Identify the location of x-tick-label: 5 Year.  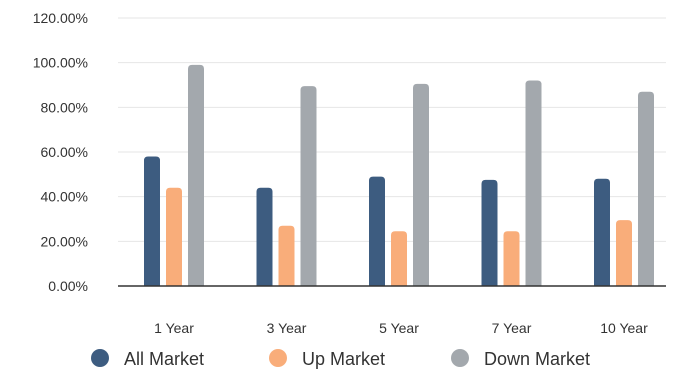
(399, 328).